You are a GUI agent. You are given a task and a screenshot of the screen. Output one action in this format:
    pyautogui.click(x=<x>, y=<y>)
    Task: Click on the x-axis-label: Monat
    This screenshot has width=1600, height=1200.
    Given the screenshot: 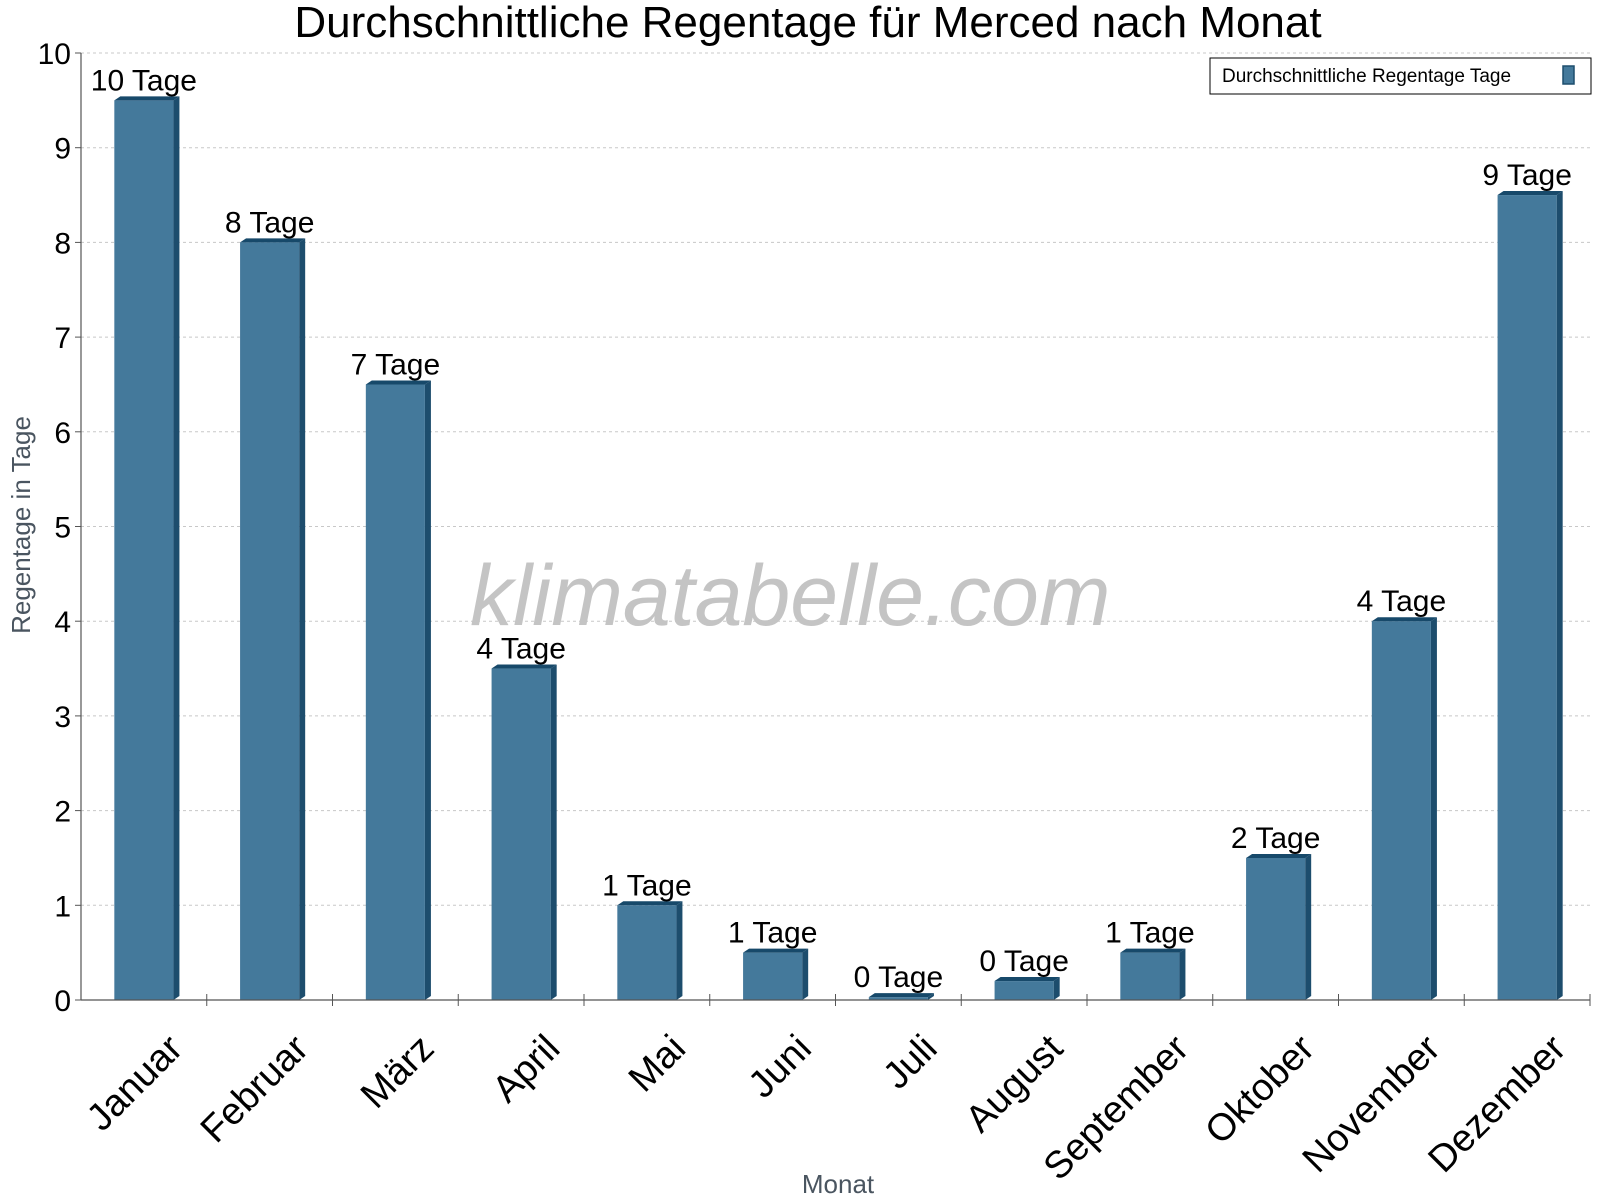 What is the action you would take?
    pyautogui.click(x=838, y=1184)
    